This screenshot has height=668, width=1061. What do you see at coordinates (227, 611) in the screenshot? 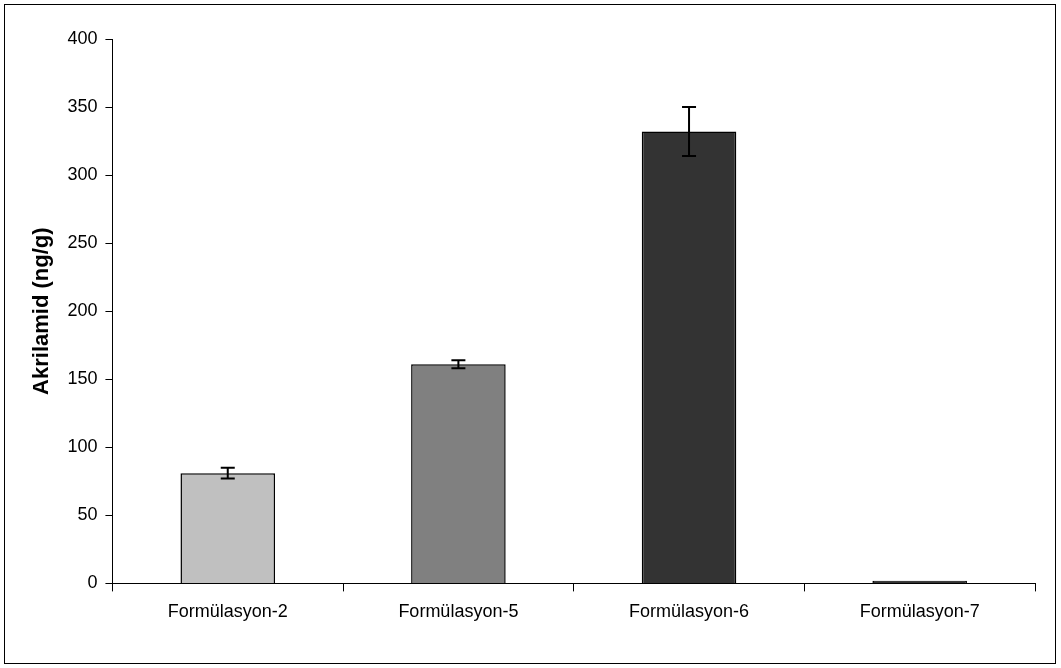
I see `x-tick-label: Formülasyon-2` at bounding box center [227, 611].